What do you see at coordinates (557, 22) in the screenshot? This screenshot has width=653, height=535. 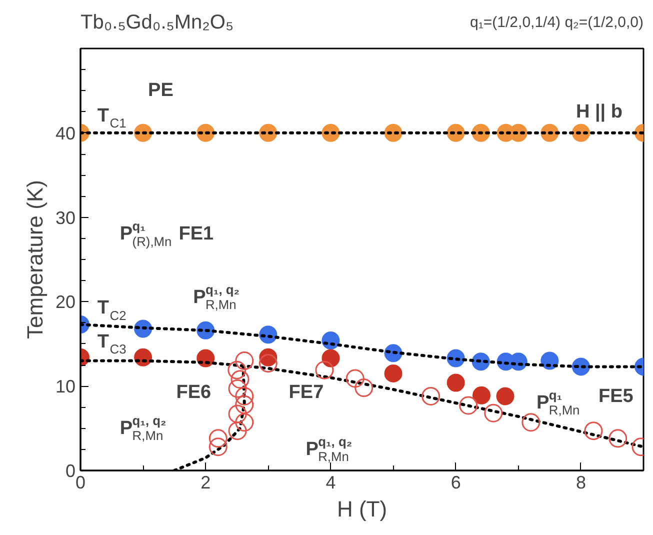 I see `chart-subtitle: q₁=(1/2,0,1/4) q₂=(1/2,0,0)` at bounding box center [557, 22].